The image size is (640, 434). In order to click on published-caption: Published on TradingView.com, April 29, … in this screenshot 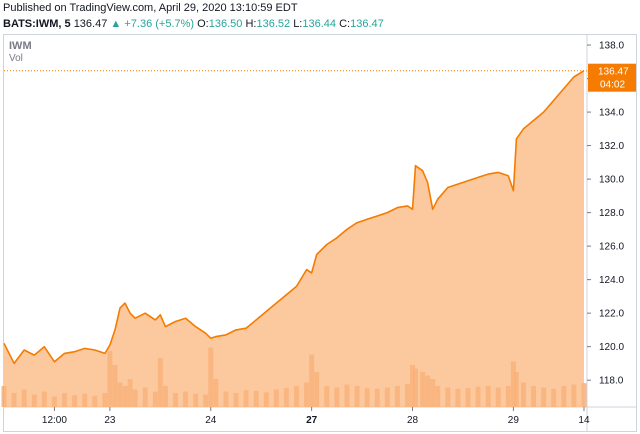, I will do `click(150, 8)`.